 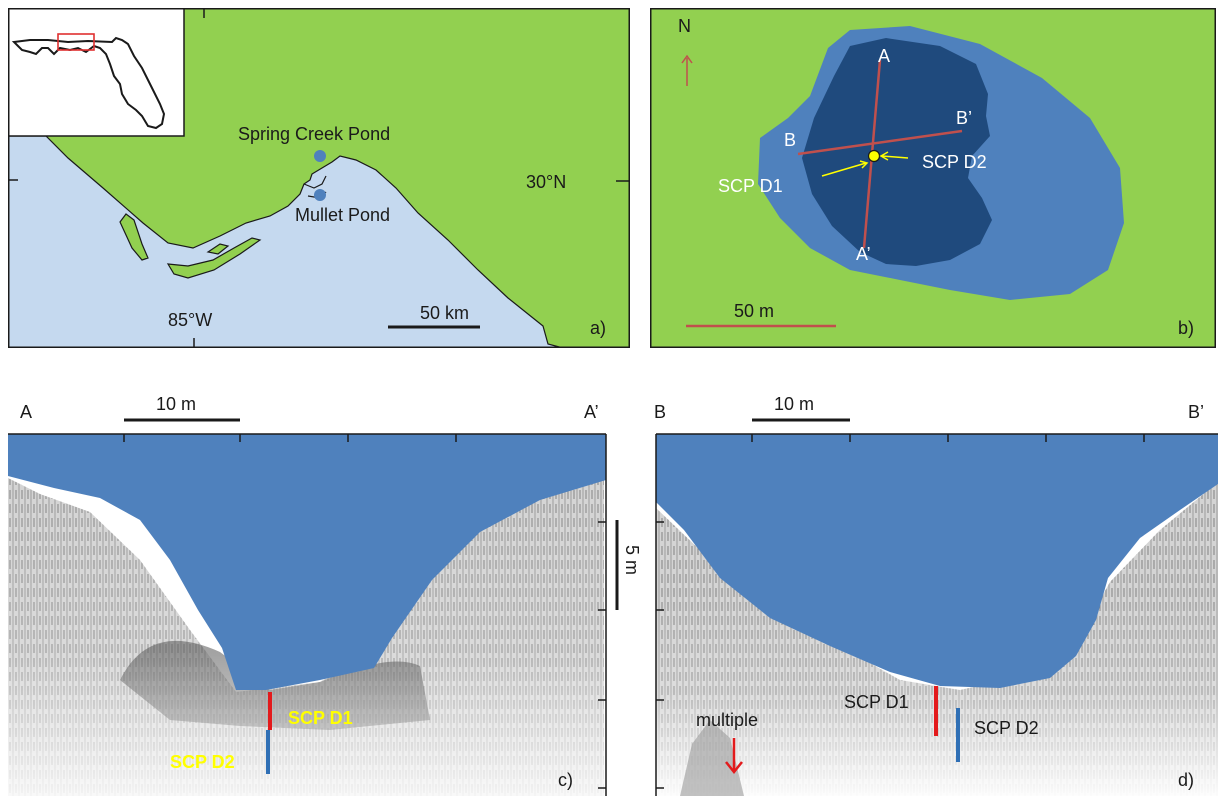 I want to click on spring-creek-pond-marker, so click(x=320, y=156).